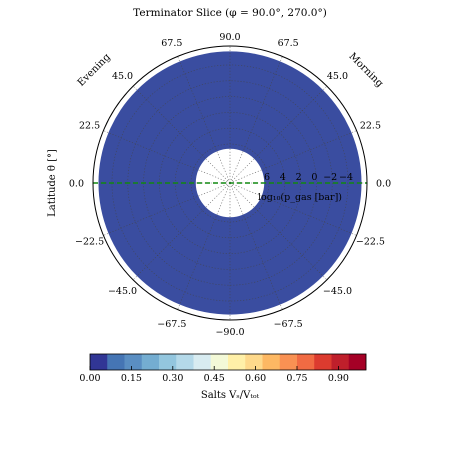  I want to click on radial-tick-label: 4, so click(283, 177).